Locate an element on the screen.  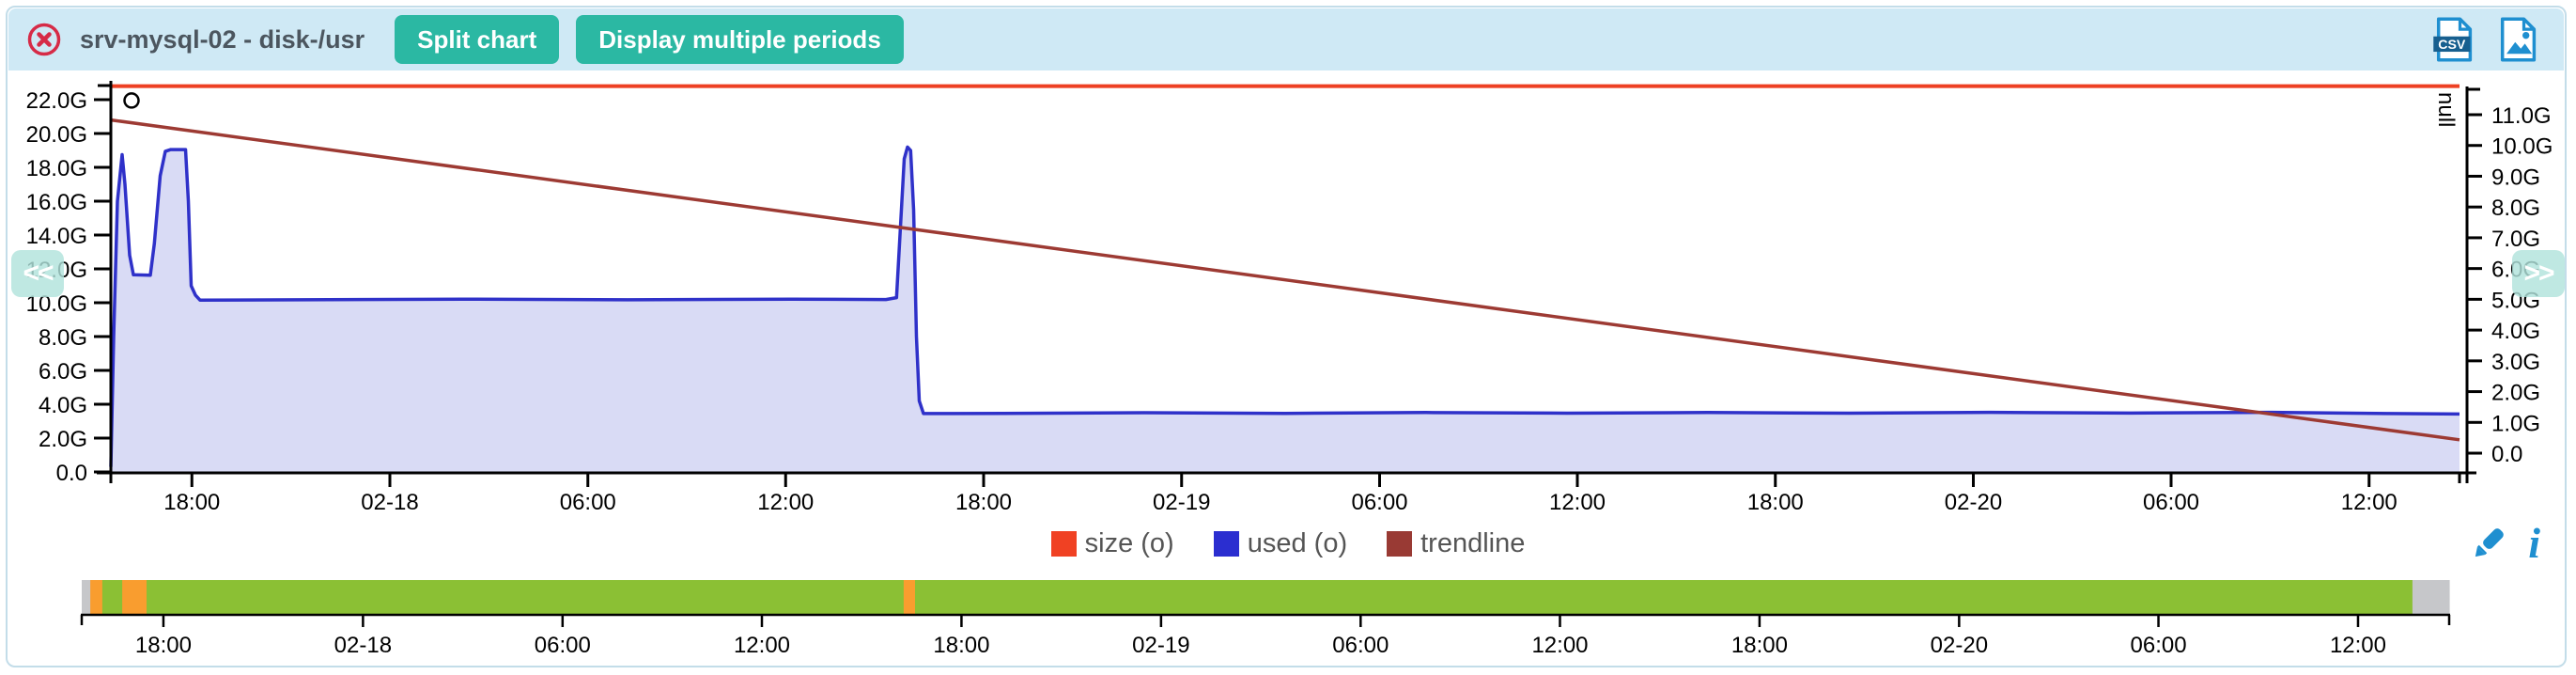
legend-label-size: size (o) is located at coordinates (1129, 542).